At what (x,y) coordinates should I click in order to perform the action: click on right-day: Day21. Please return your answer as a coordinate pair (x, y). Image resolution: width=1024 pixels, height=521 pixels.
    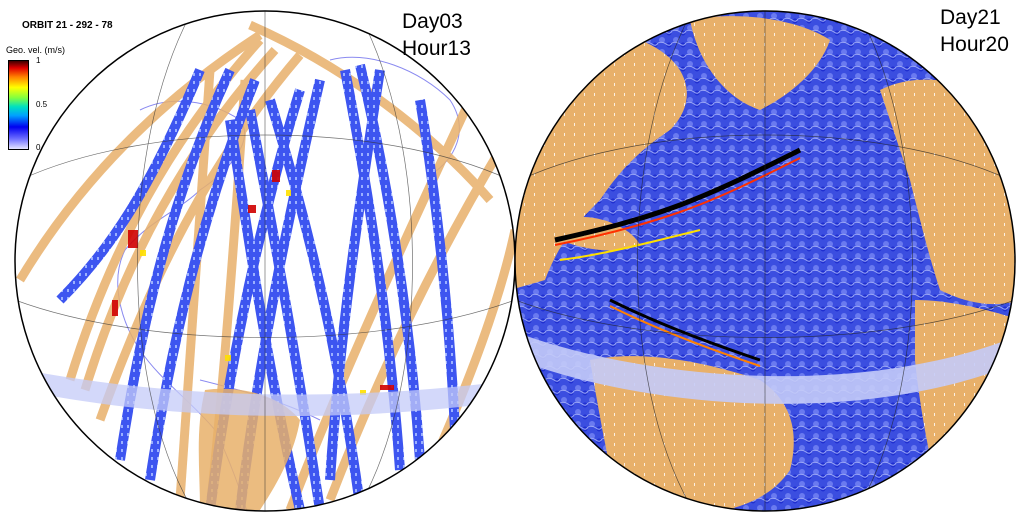
    Looking at the image, I should click on (970, 17).